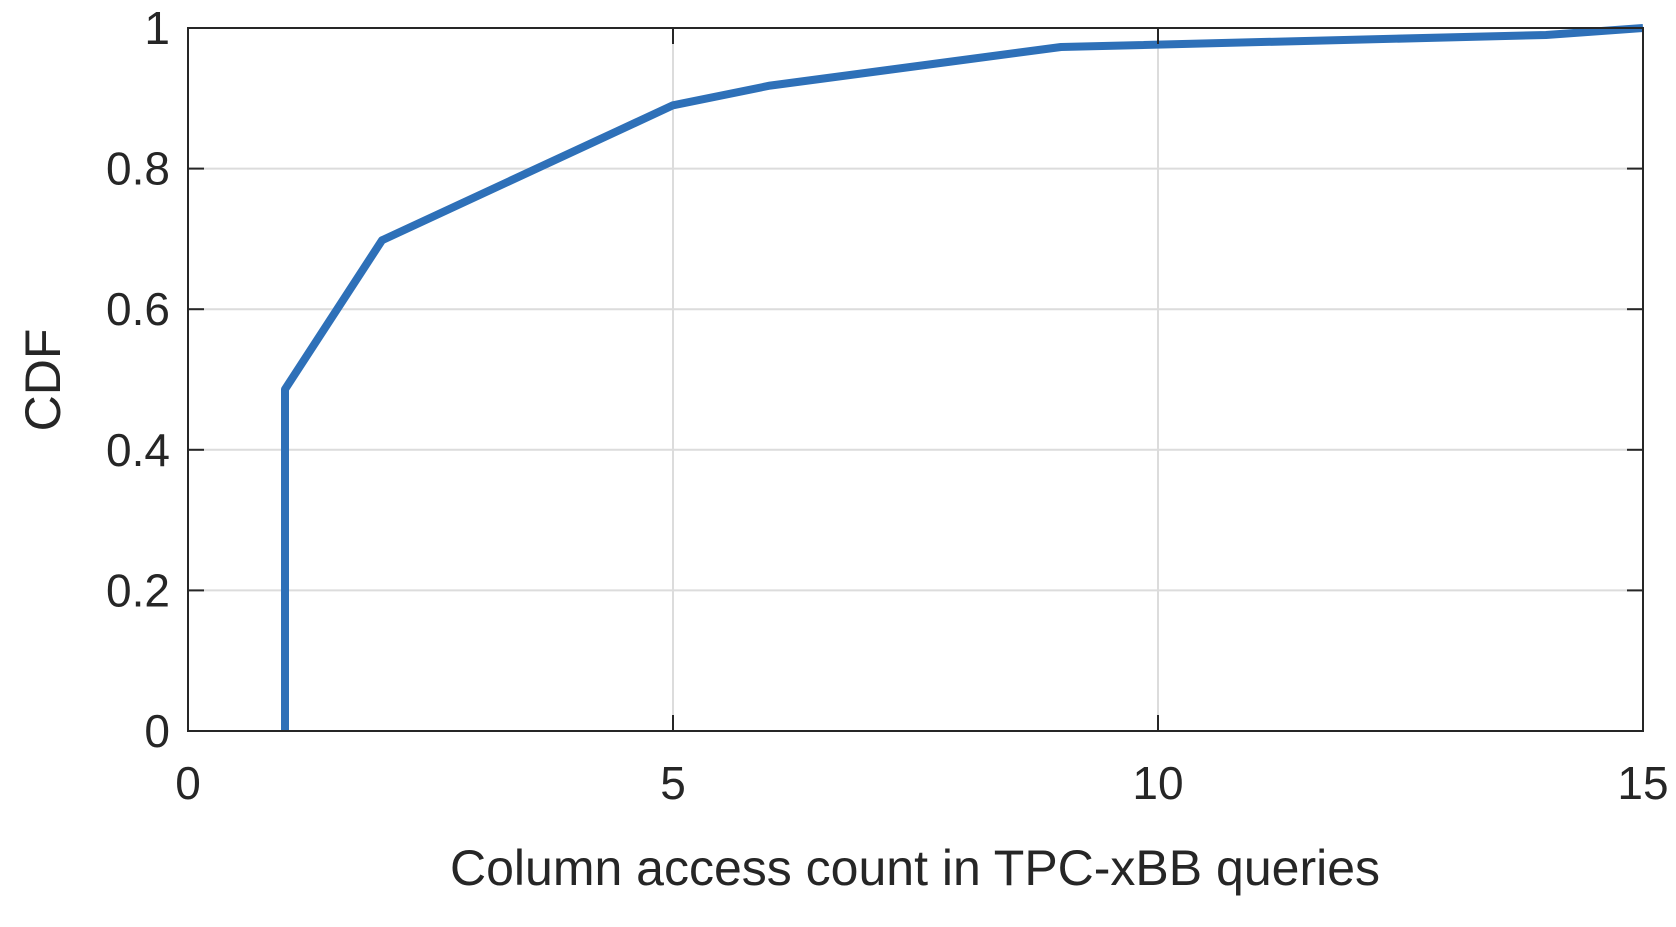  Describe the element at coordinates (138, 450) in the screenshot. I see `y-tick-label: 0.4` at that location.